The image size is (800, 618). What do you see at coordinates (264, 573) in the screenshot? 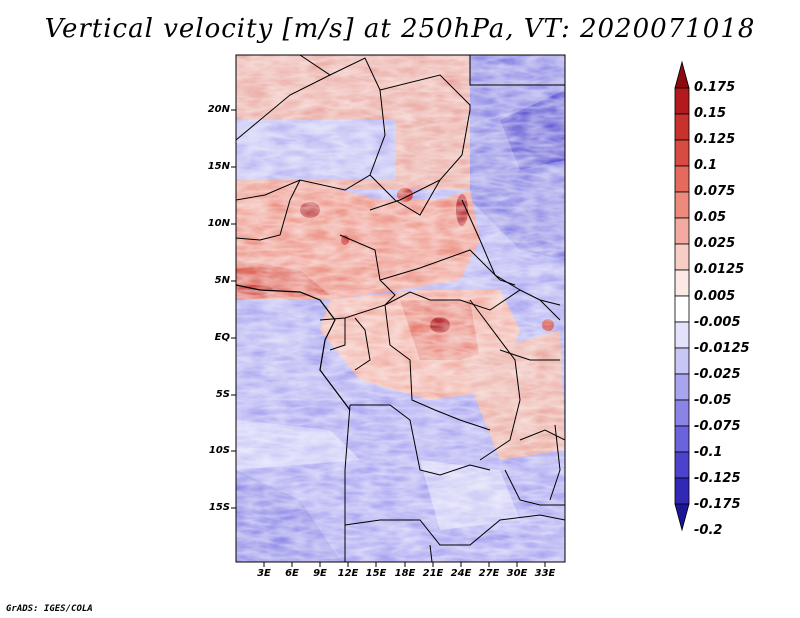
I see `lon-label-3e: 3E` at bounding box center [264, 573].